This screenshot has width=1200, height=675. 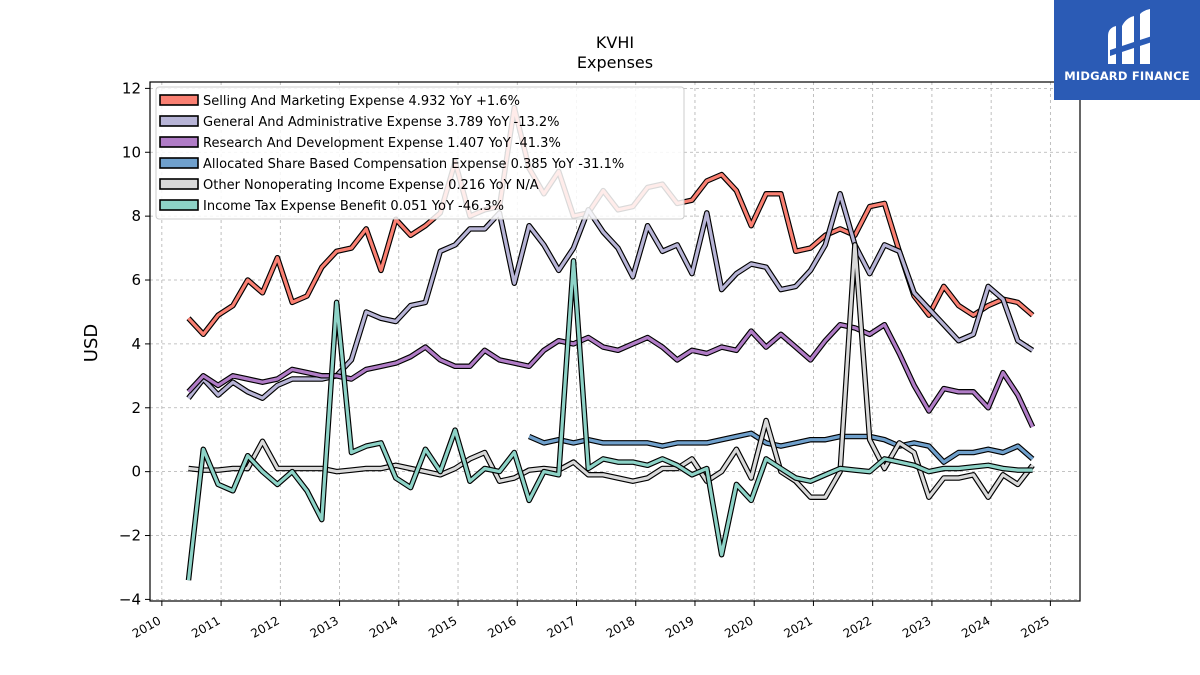 I want to click on y-axis-ticks: −4 −2 0 2 4 6 8 10 12, so click(x=134, y=343).